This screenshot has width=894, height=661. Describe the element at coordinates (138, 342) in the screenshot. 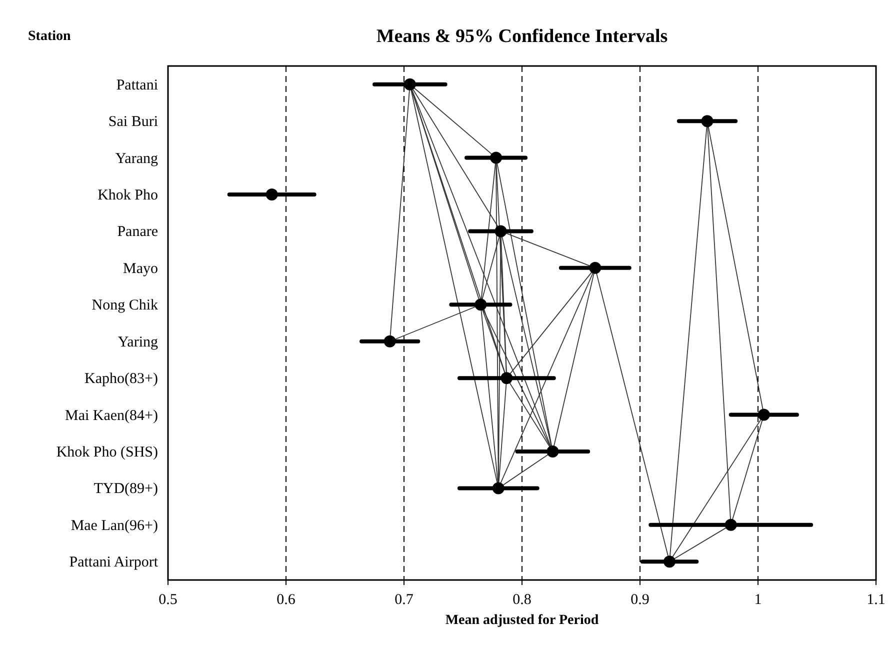

I see `y-tick-label: Yaring` at that location.